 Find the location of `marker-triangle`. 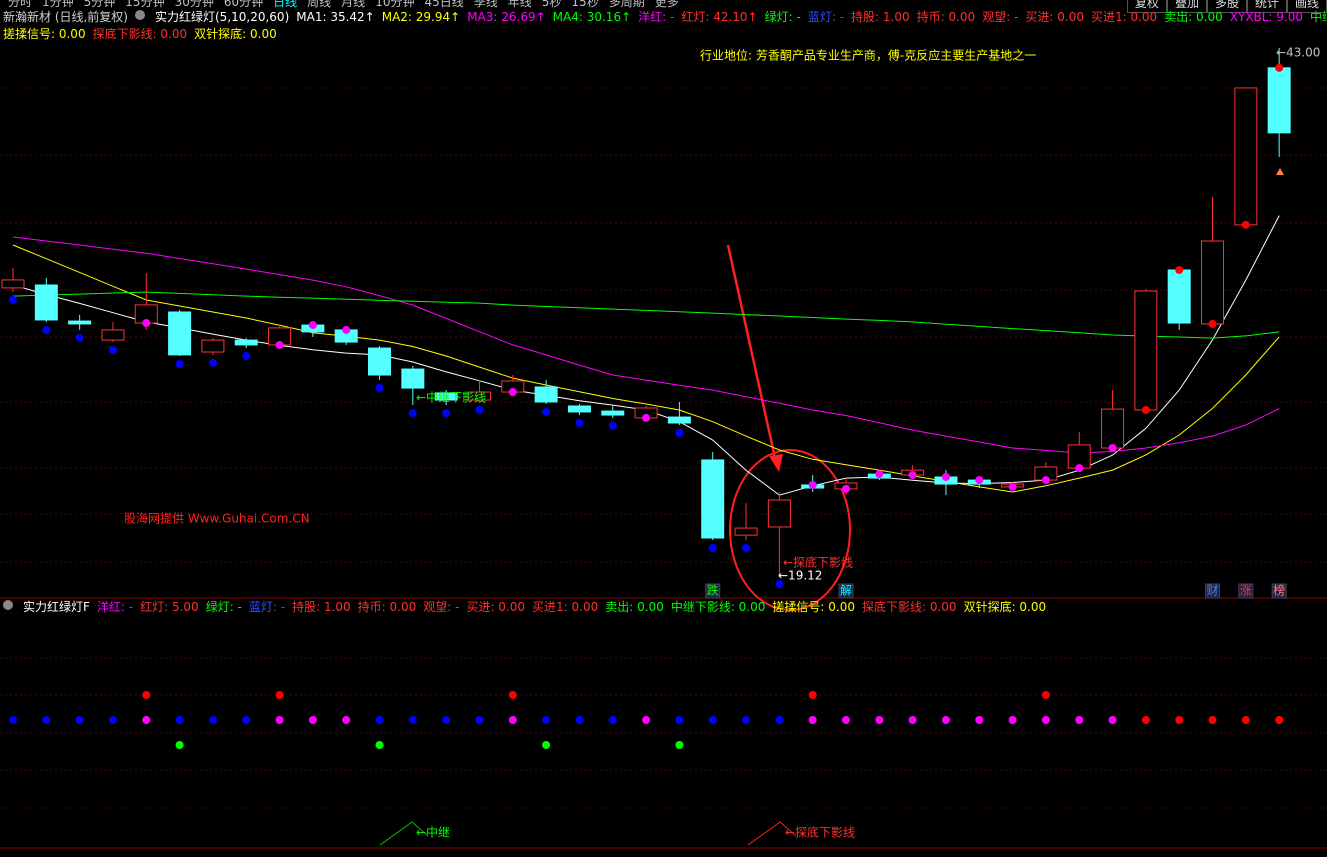

marker-triangle is located at coordinates (1280, 171).